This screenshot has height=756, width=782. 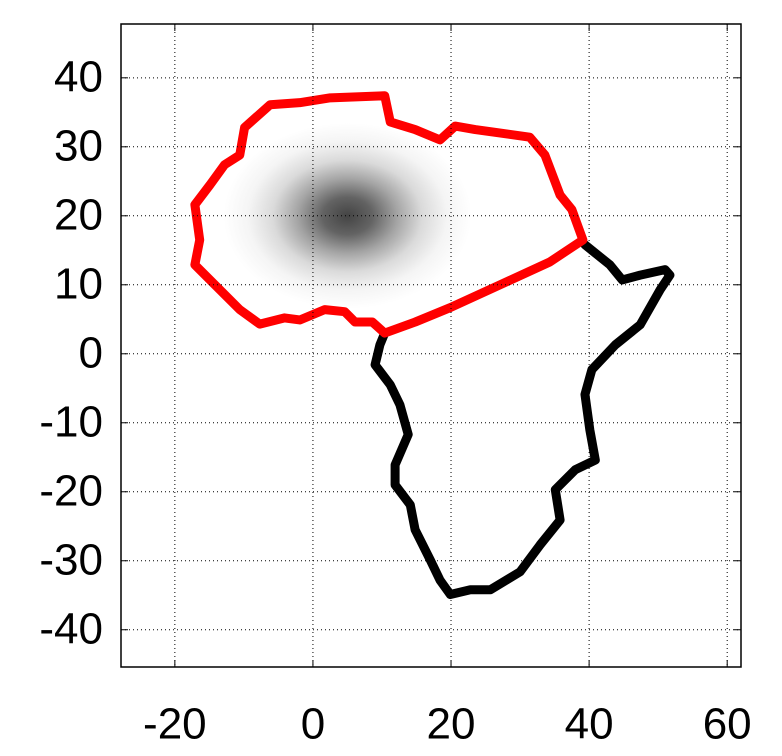 I want to click on y-tick-label: 40, so click(x=78, y=76).